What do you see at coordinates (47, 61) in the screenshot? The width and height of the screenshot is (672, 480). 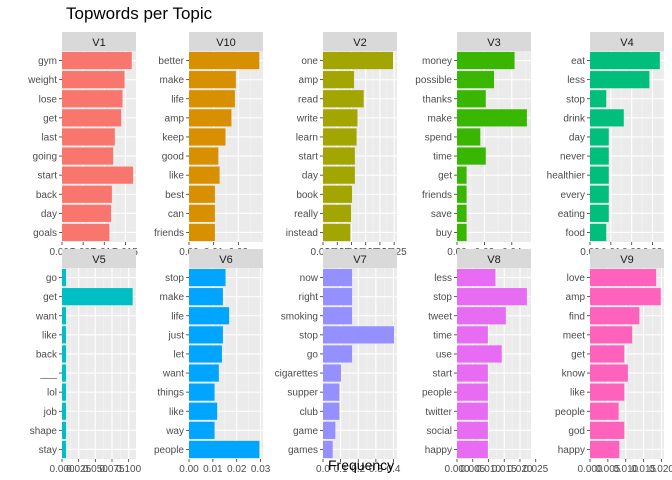 I see `category-label: gym` at bounding box center [47, 61].